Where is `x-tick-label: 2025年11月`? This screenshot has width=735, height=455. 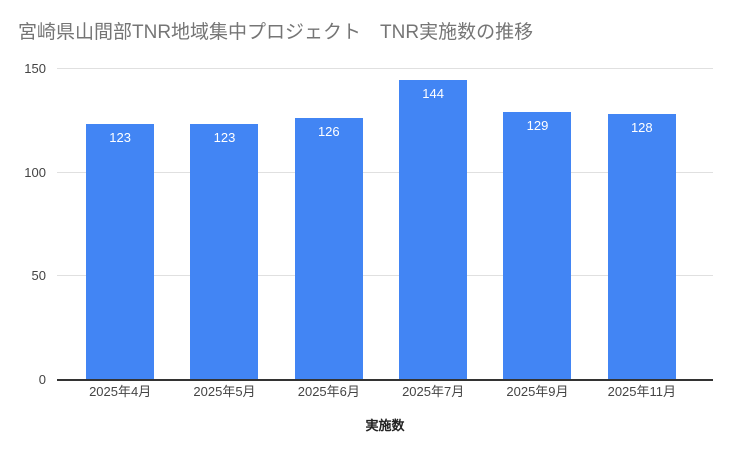 x-tick-label: 2025年11月 is located at coordinates (642, 391).